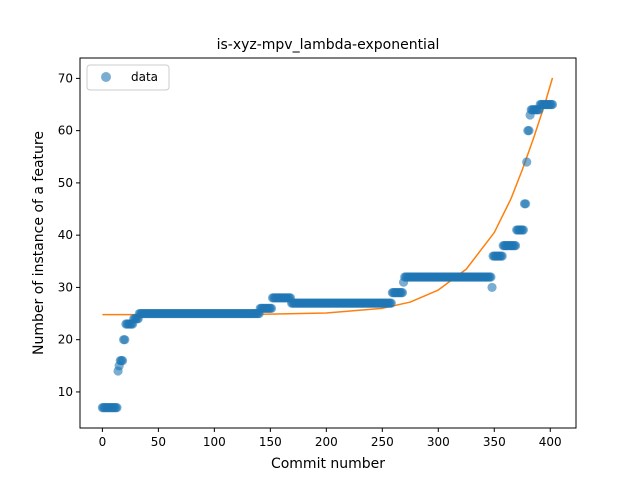  Describe the element at coordinates (65, 340) in the screenshot. I see `y-tick-label: 20` at that location.